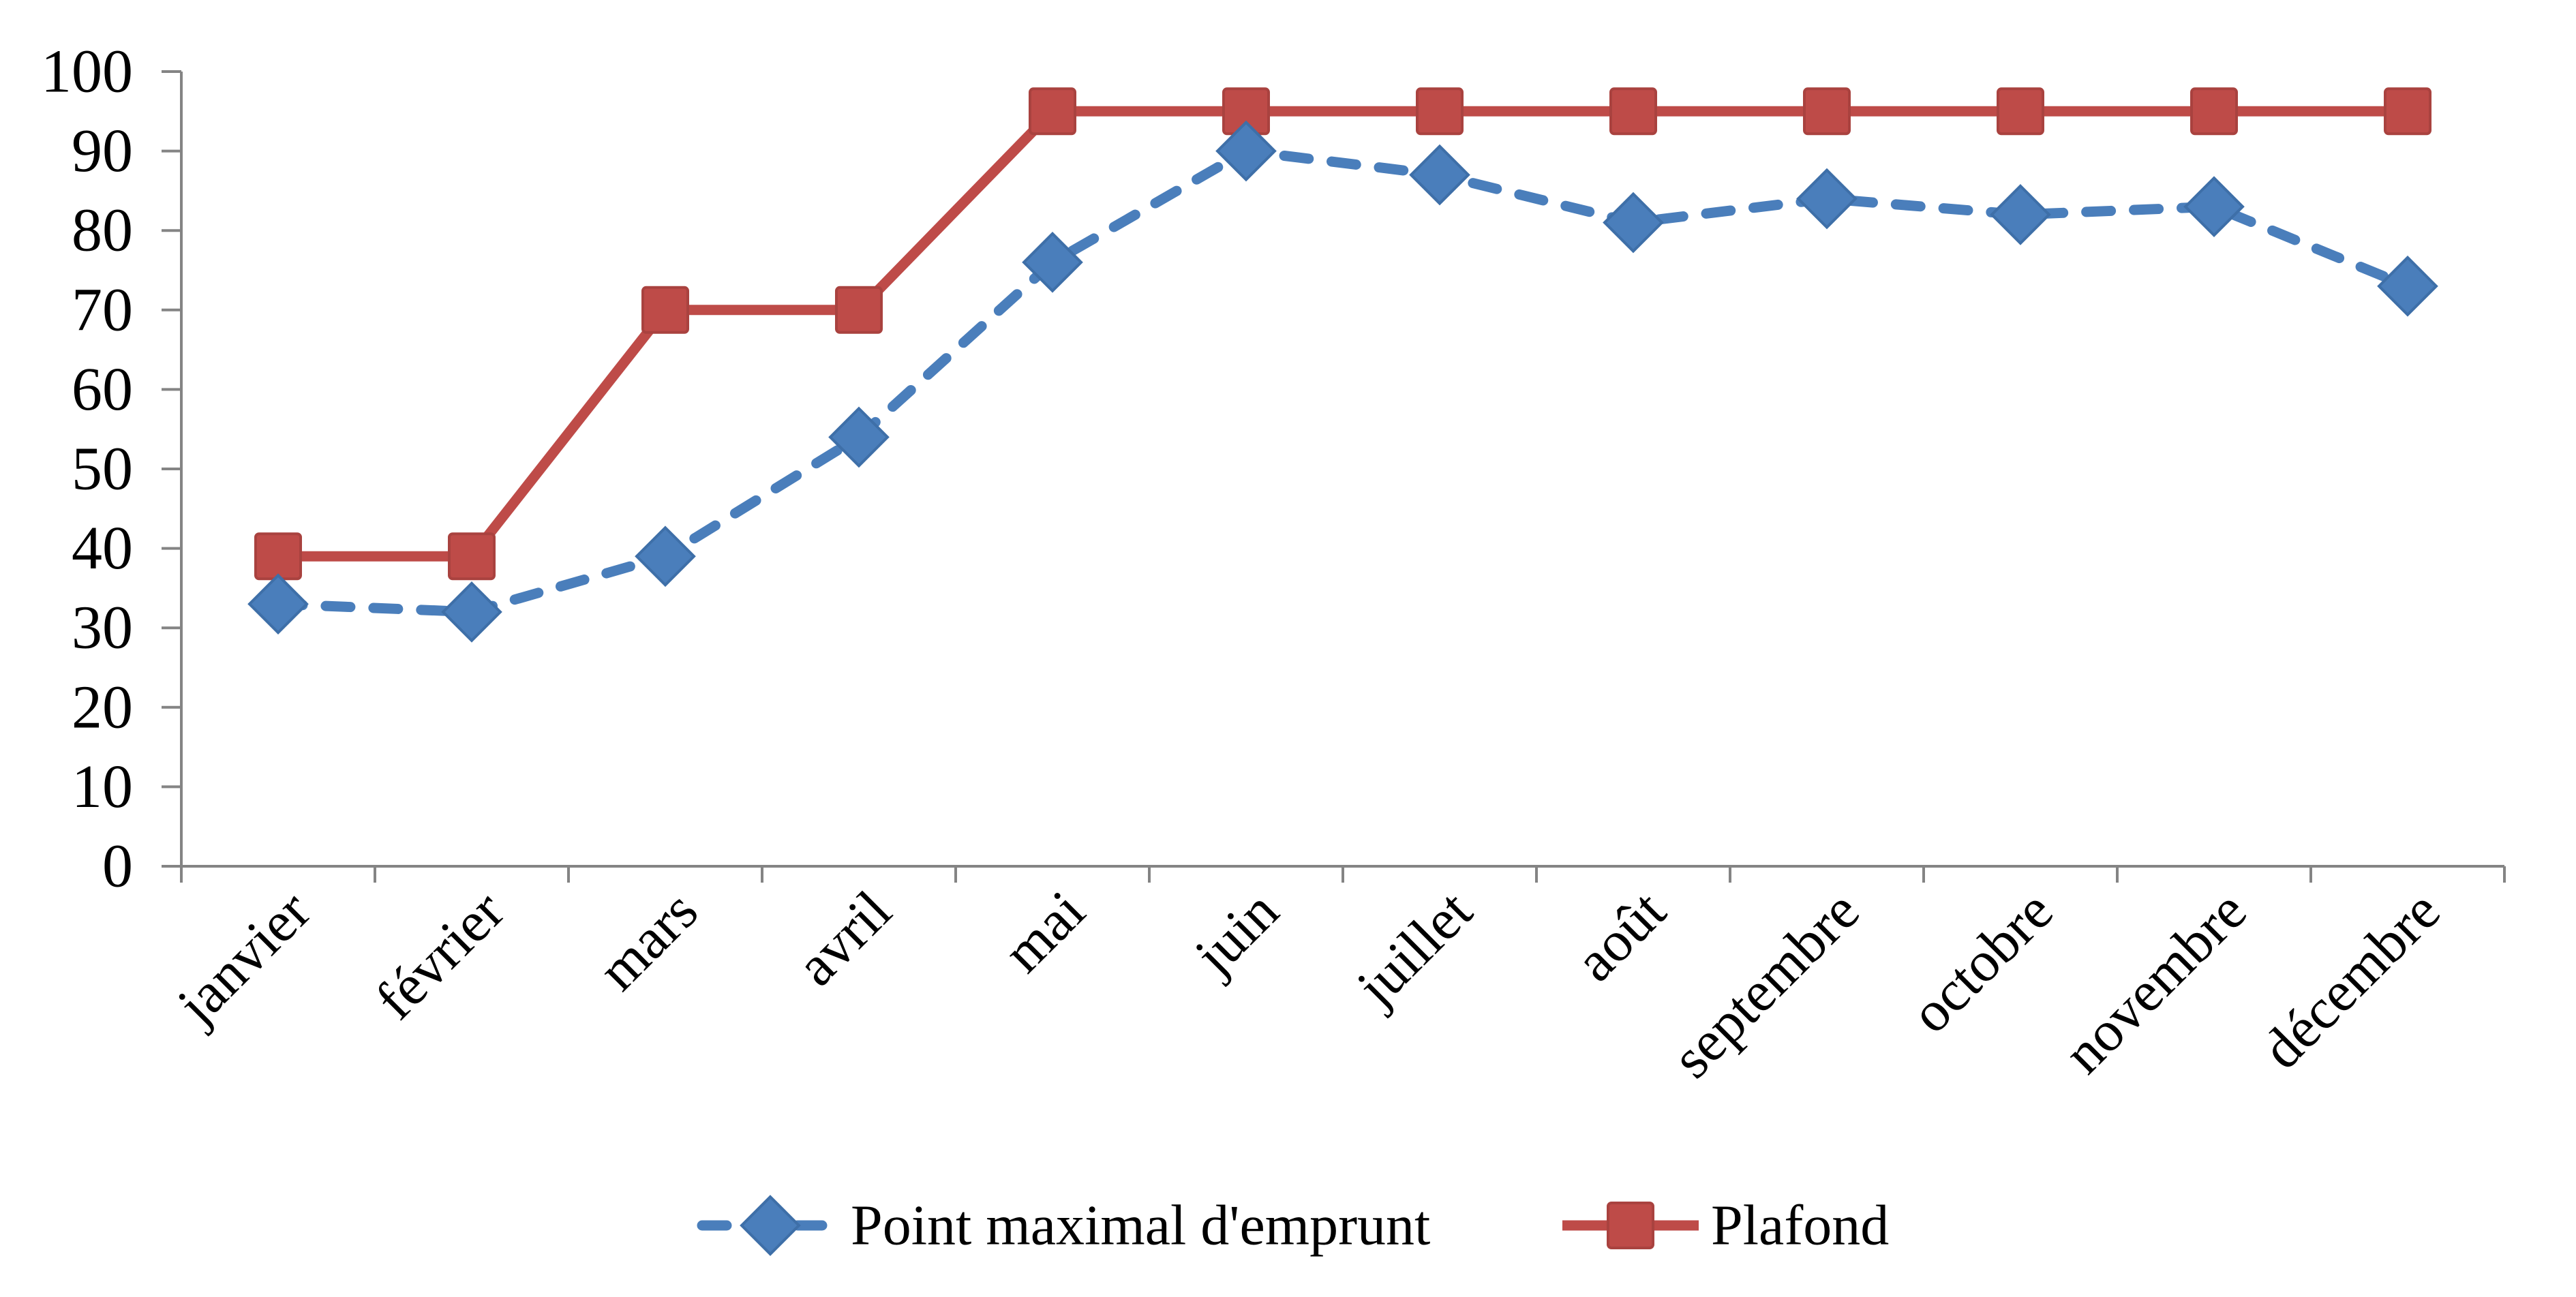 Image resolution: width=2576 pixels, height=1297 pixels. Describe the element at coordinates (102, 548) in the screenshot. I see `y-axis-tick-label: 40` at that location.